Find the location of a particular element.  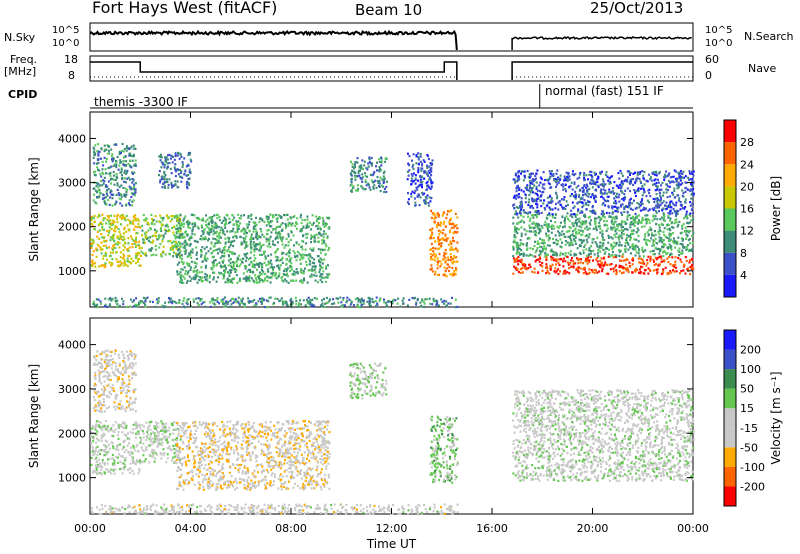

cpid-mode-themis: themis -3300 IF is located at coordinates (141, 102).